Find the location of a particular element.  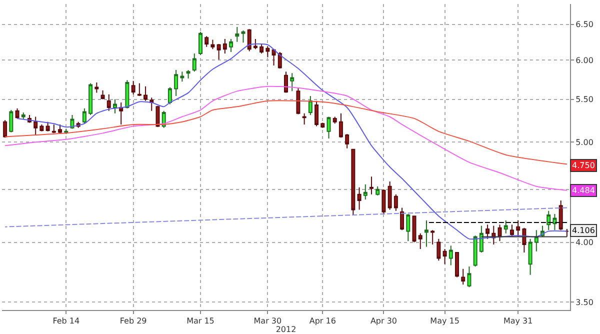

y-tick-label: 5.00 is located at coordinates (585, 142).